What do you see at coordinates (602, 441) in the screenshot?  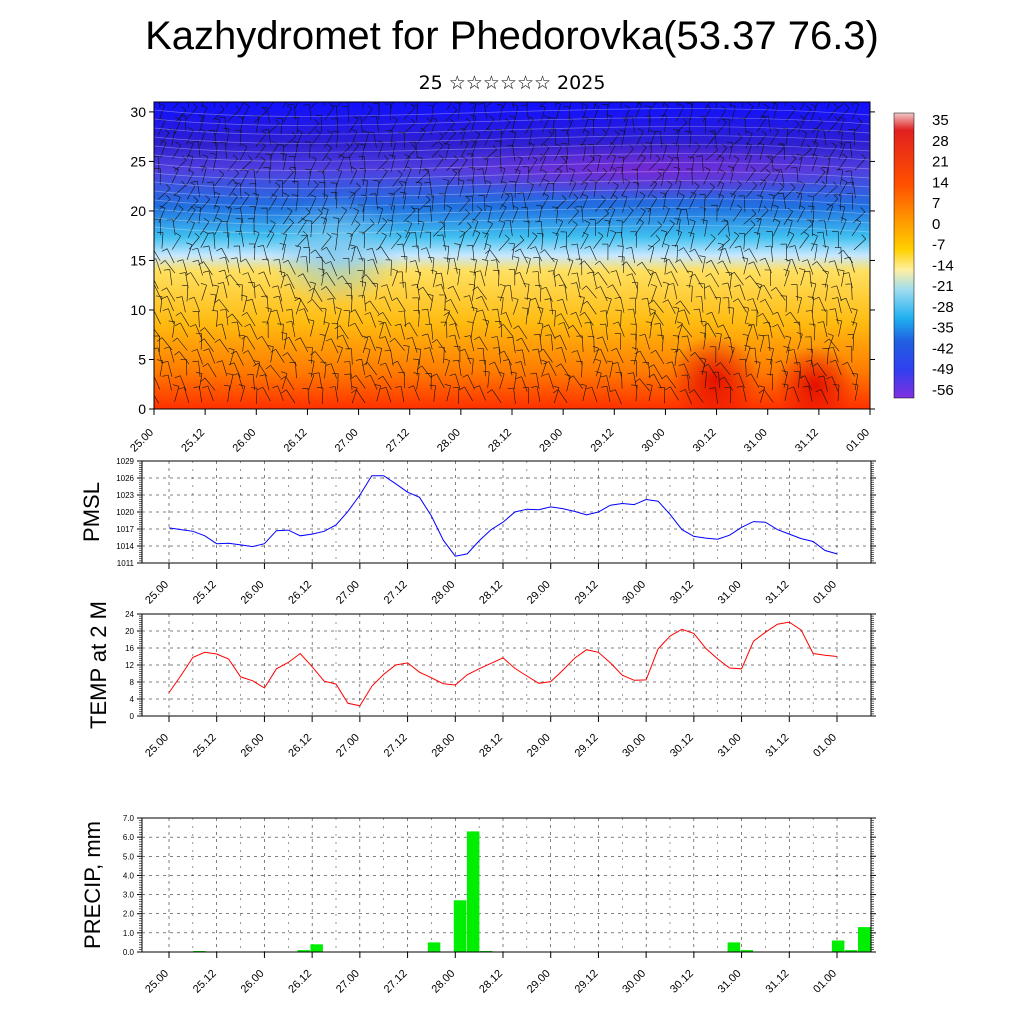 I see `x-tick-label: 29.12` at bounding box center [602, 441].